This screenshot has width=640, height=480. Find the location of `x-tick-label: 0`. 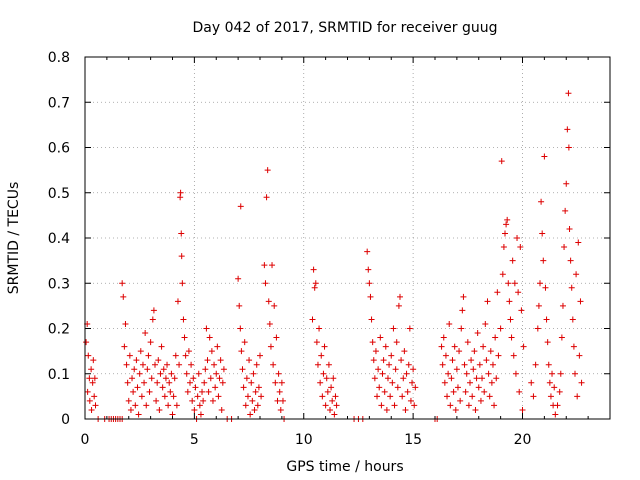

x-tick-label: 0 is located at coordinates (85, 440).